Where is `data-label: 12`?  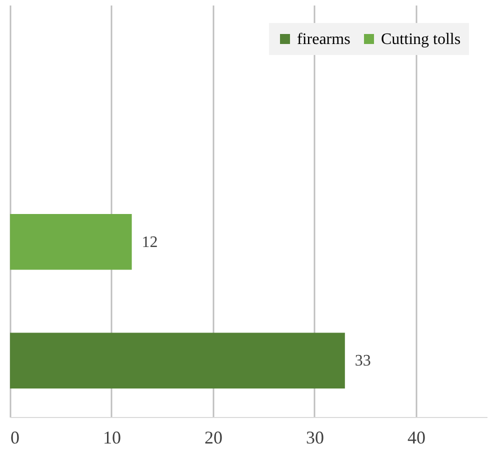
data-label: 12 is located at coordinates (150, 242).